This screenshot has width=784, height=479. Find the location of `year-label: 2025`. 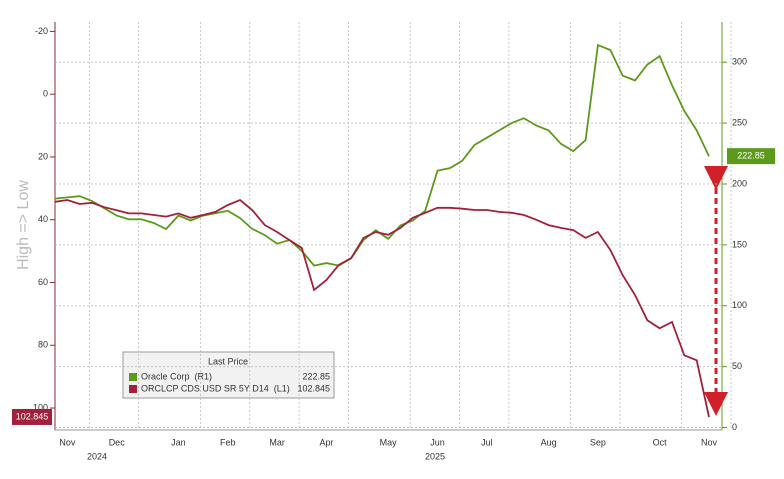

year-label: 2025 is located at coordinates (435, 456).